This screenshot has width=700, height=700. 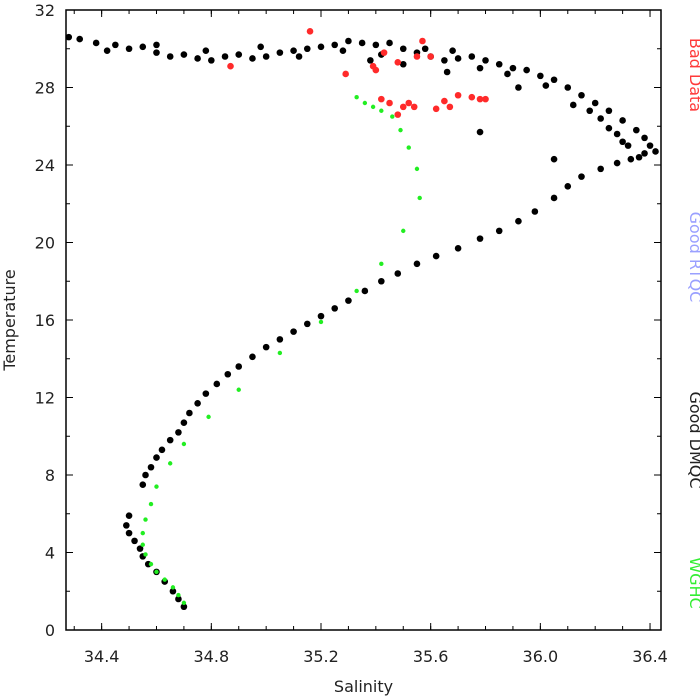 What do you see at coordinates (693, 439) in the screenshot?
I see `legend-item-good-dmqc: Good DMQC` at bounding box center [693, 439].